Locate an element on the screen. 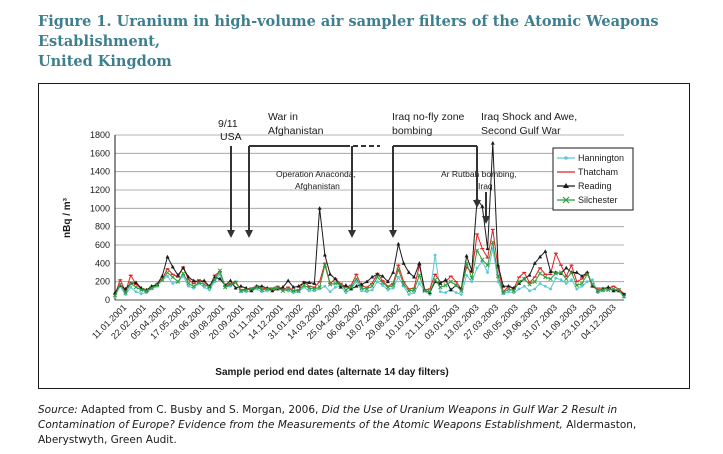  y-tick-label-1200: 1200 is located at coordinates (100, 190).